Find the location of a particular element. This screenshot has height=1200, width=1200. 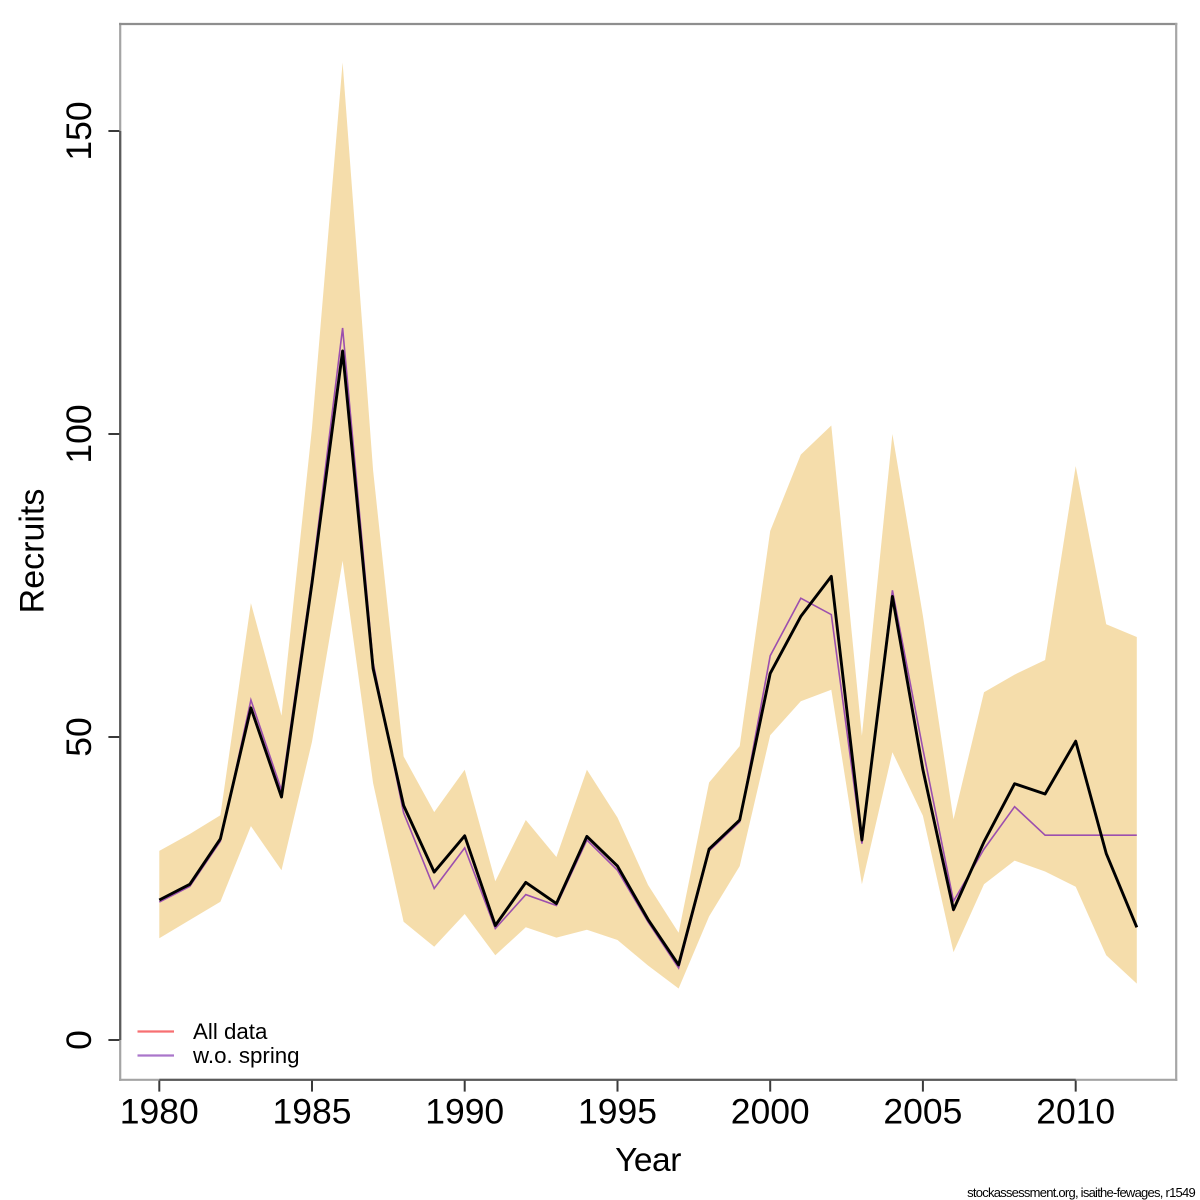

svg-text: 1990 is located at coordinates (464, 1112).